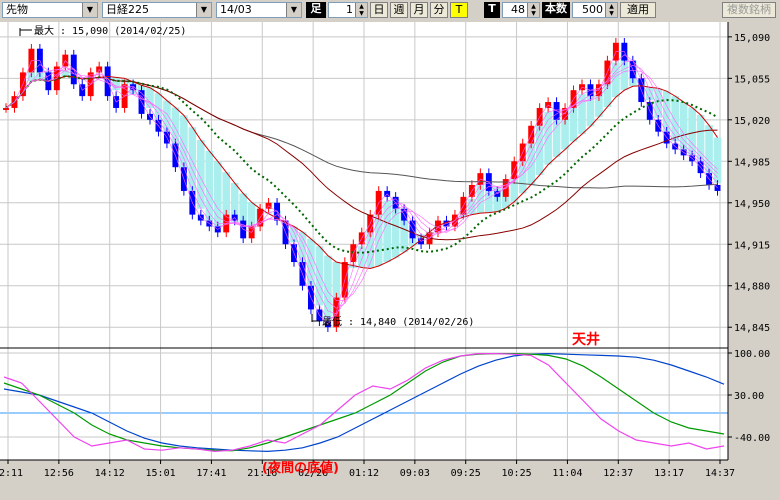  Describe the element at coordinates (752, 438) in the screenshot. I see `osc-tick-label: -40.00` at that location.